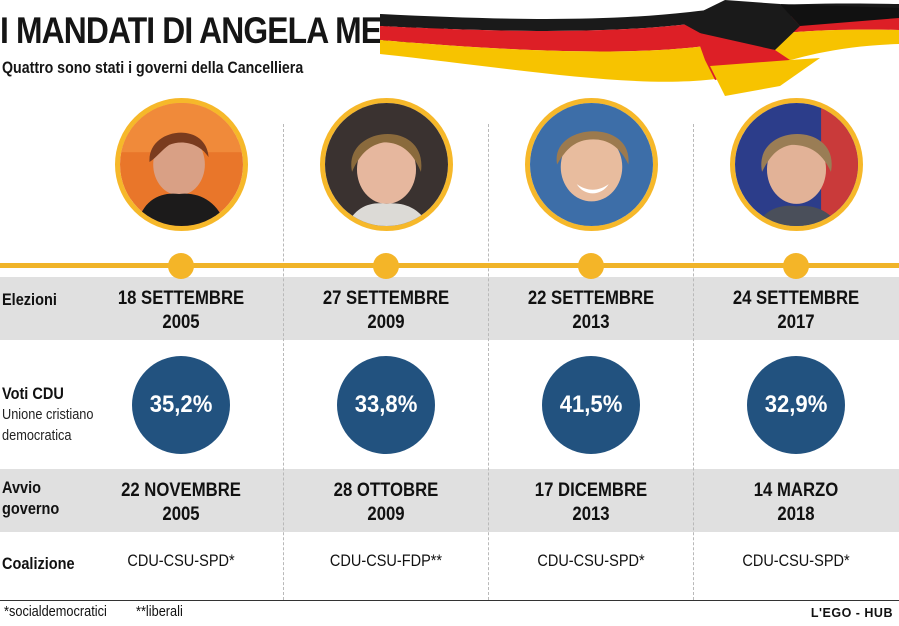  I want to click on row-label-coalizione: Coalizione, so click(38, 564).